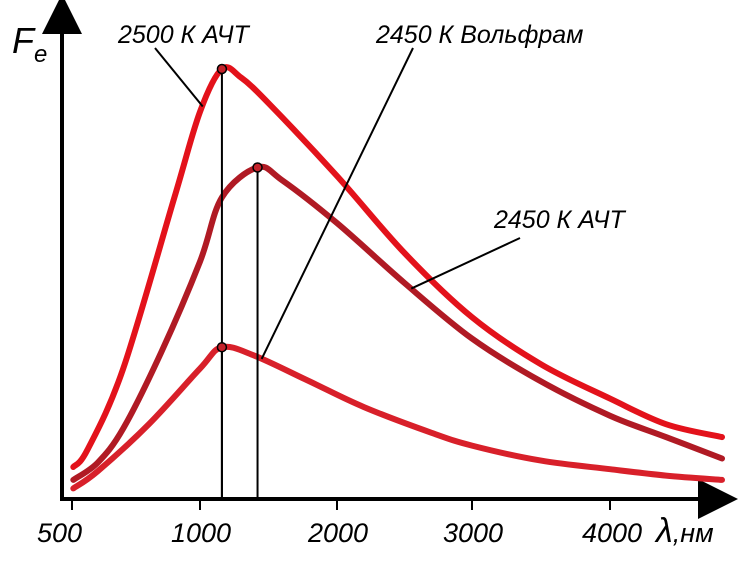 The height and width of the screenshot is (567, 750). Describe the element at coordinates (222, 347) in the screenshot. I see `peak-point-2450k-acht` at that location.